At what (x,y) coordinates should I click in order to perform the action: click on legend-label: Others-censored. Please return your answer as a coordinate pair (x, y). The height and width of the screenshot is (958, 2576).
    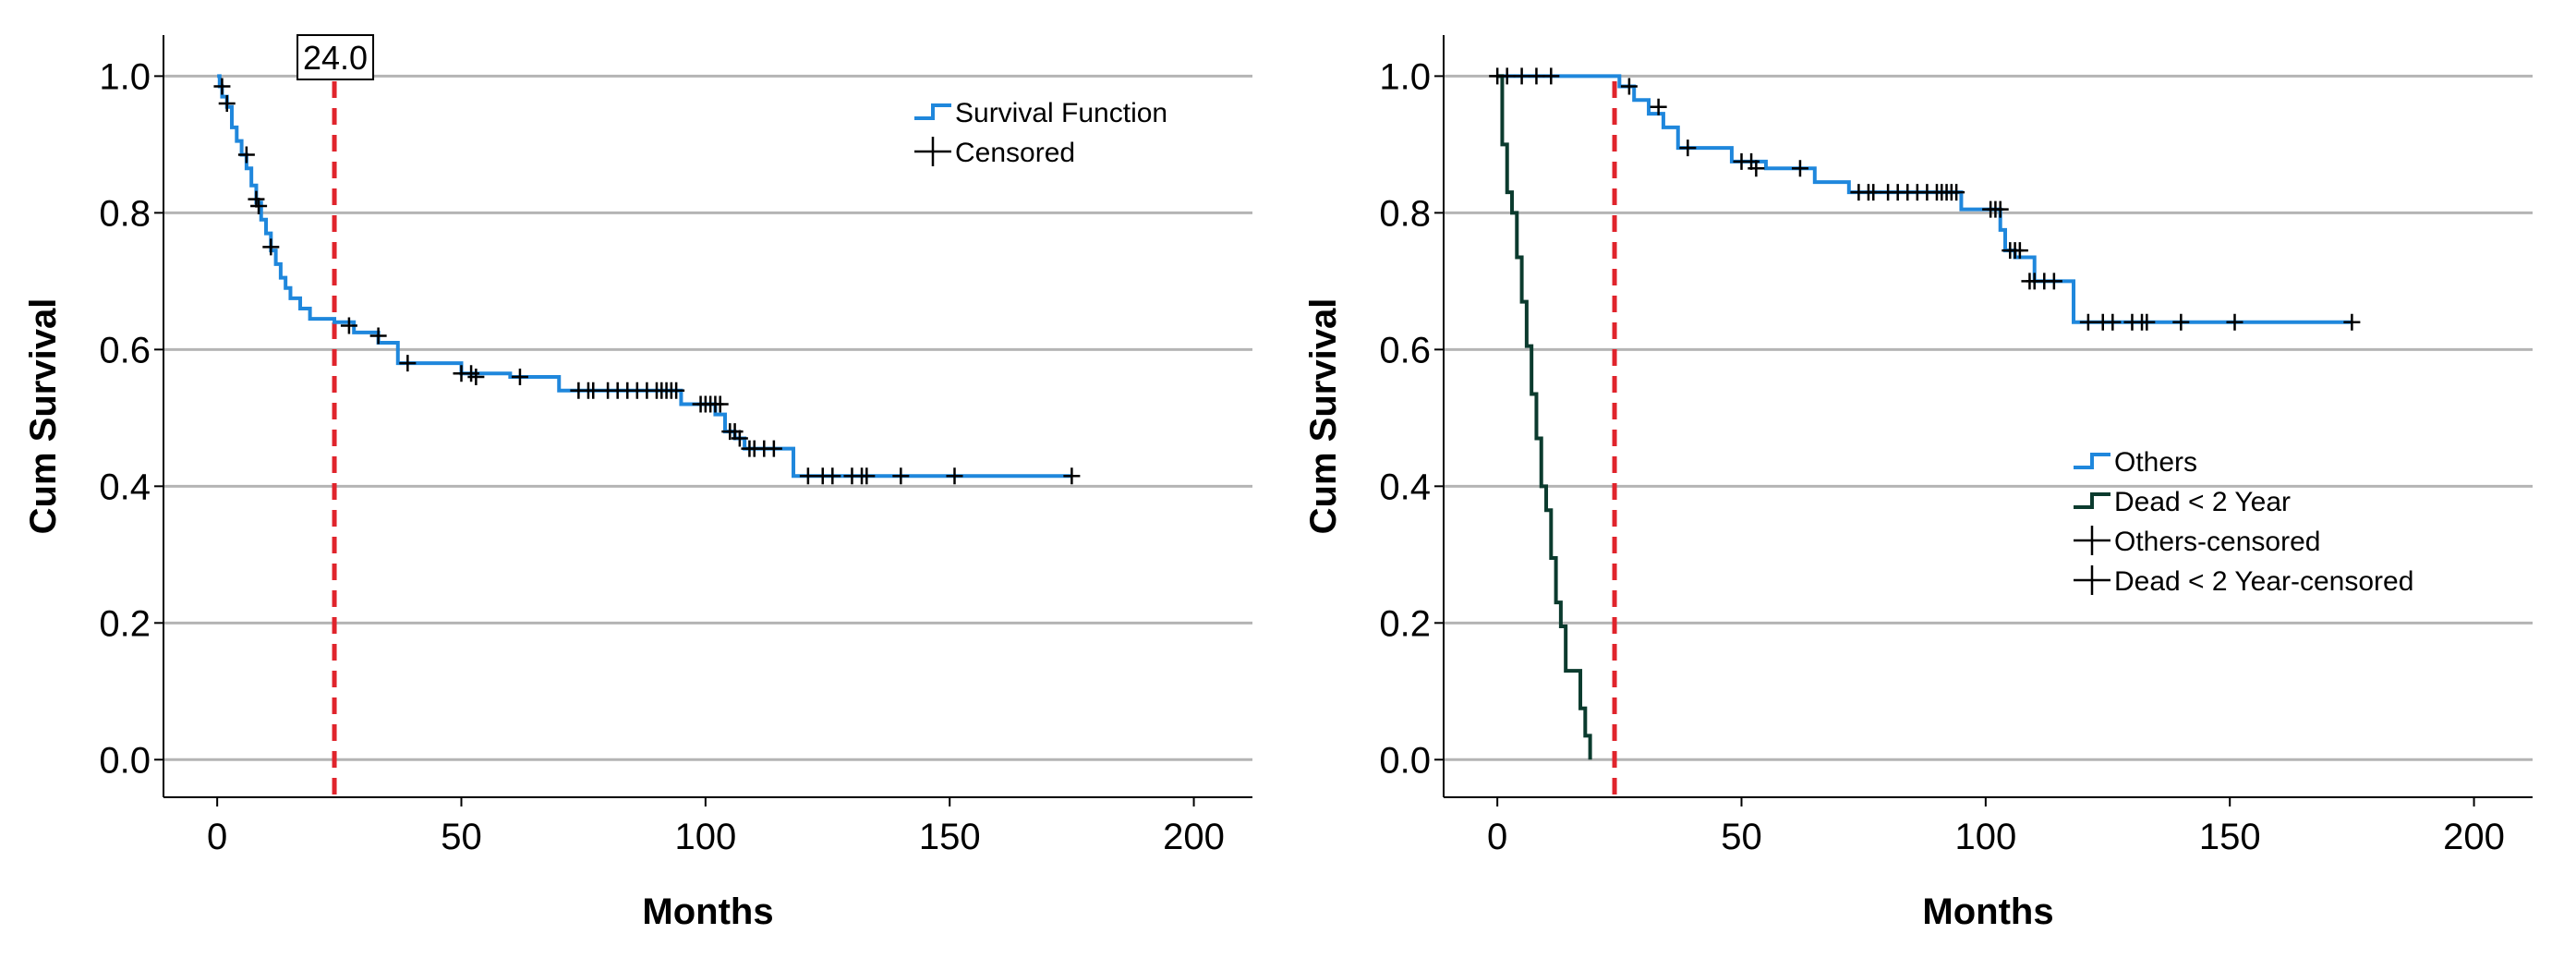
    Looking at the image, I should click on (2217, 542).